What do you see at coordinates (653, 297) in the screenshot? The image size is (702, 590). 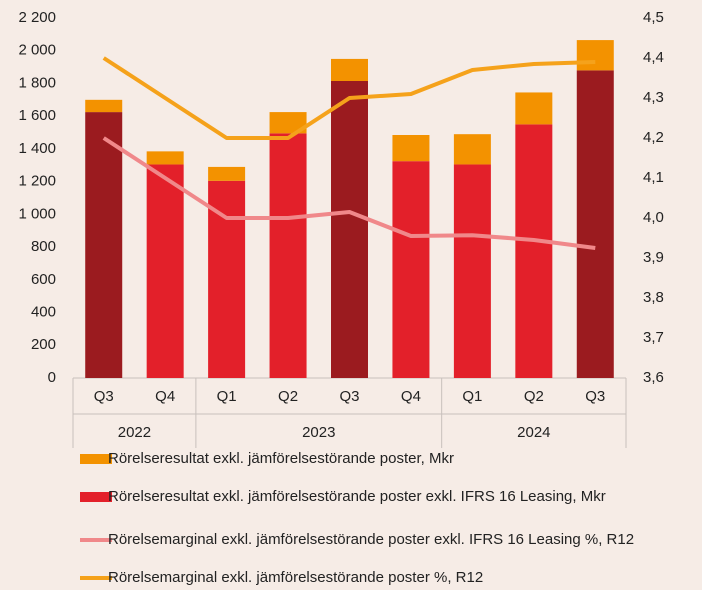 I see `y2-tick-label: 3,8` at bounding box center [653, 297].